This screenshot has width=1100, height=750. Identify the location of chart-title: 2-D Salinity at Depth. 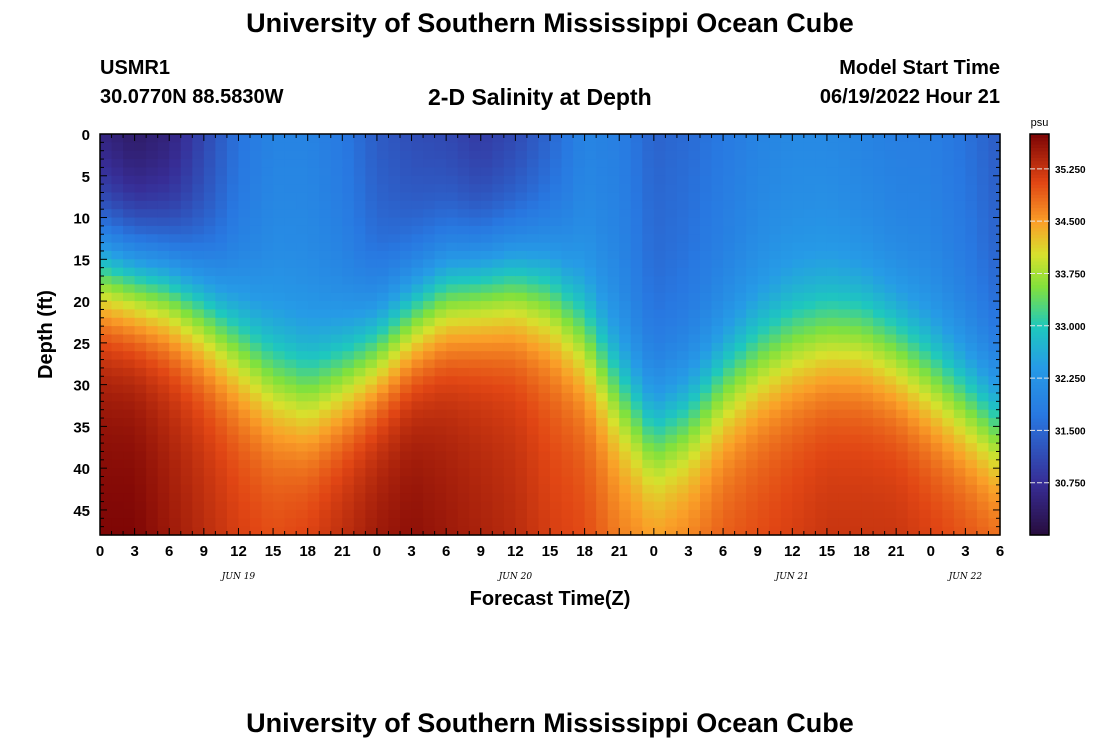
(540, 97).